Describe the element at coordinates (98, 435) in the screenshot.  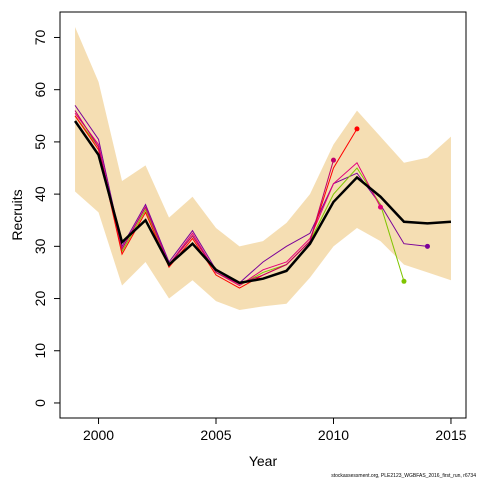
I see `x-tick-label: 2000` at that location.